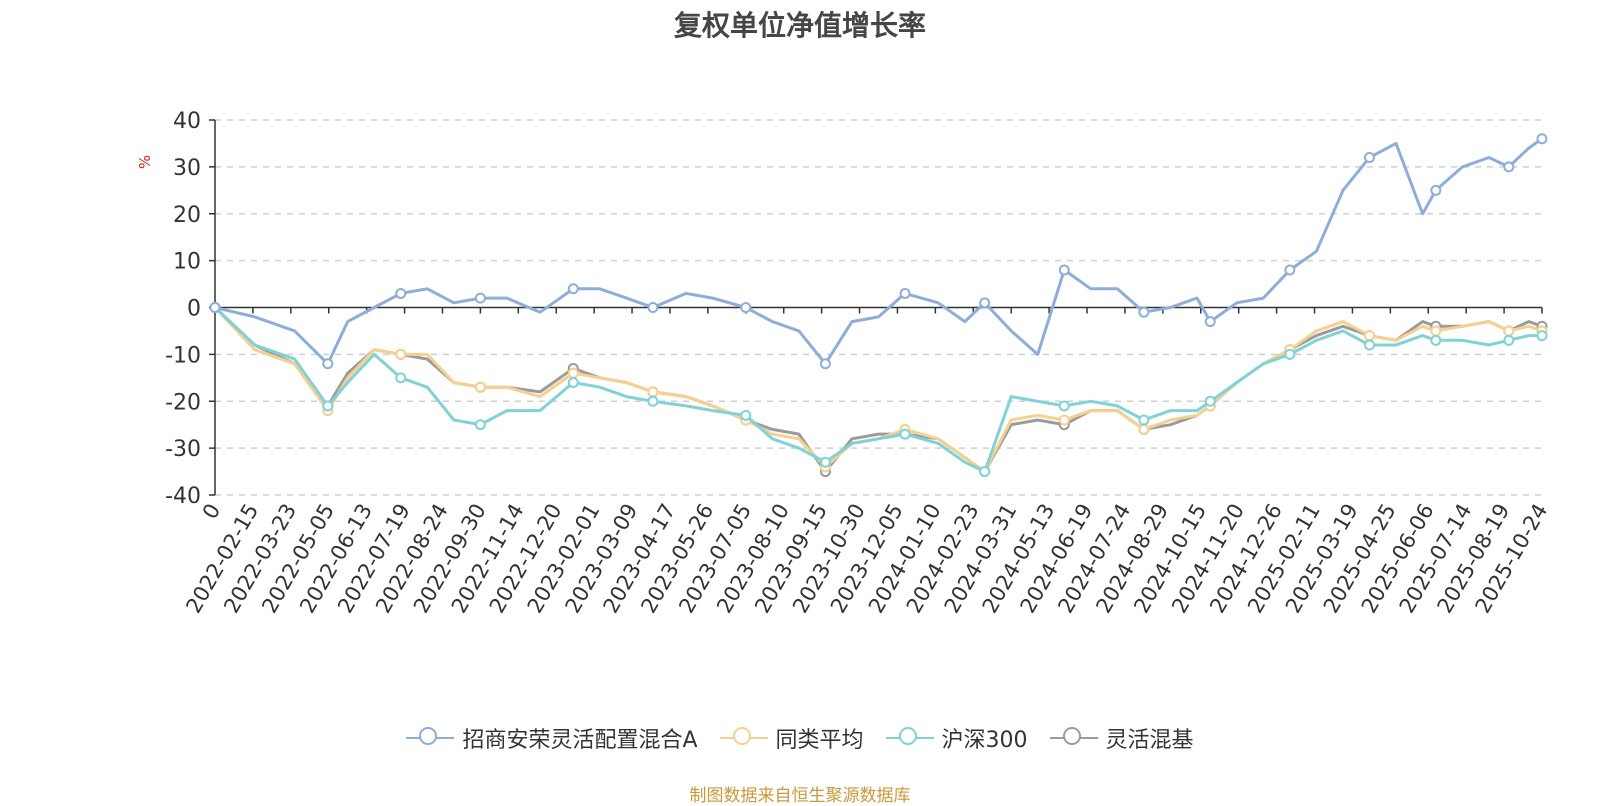  I want to click on y-tick-label: 0, so click(194, 309).